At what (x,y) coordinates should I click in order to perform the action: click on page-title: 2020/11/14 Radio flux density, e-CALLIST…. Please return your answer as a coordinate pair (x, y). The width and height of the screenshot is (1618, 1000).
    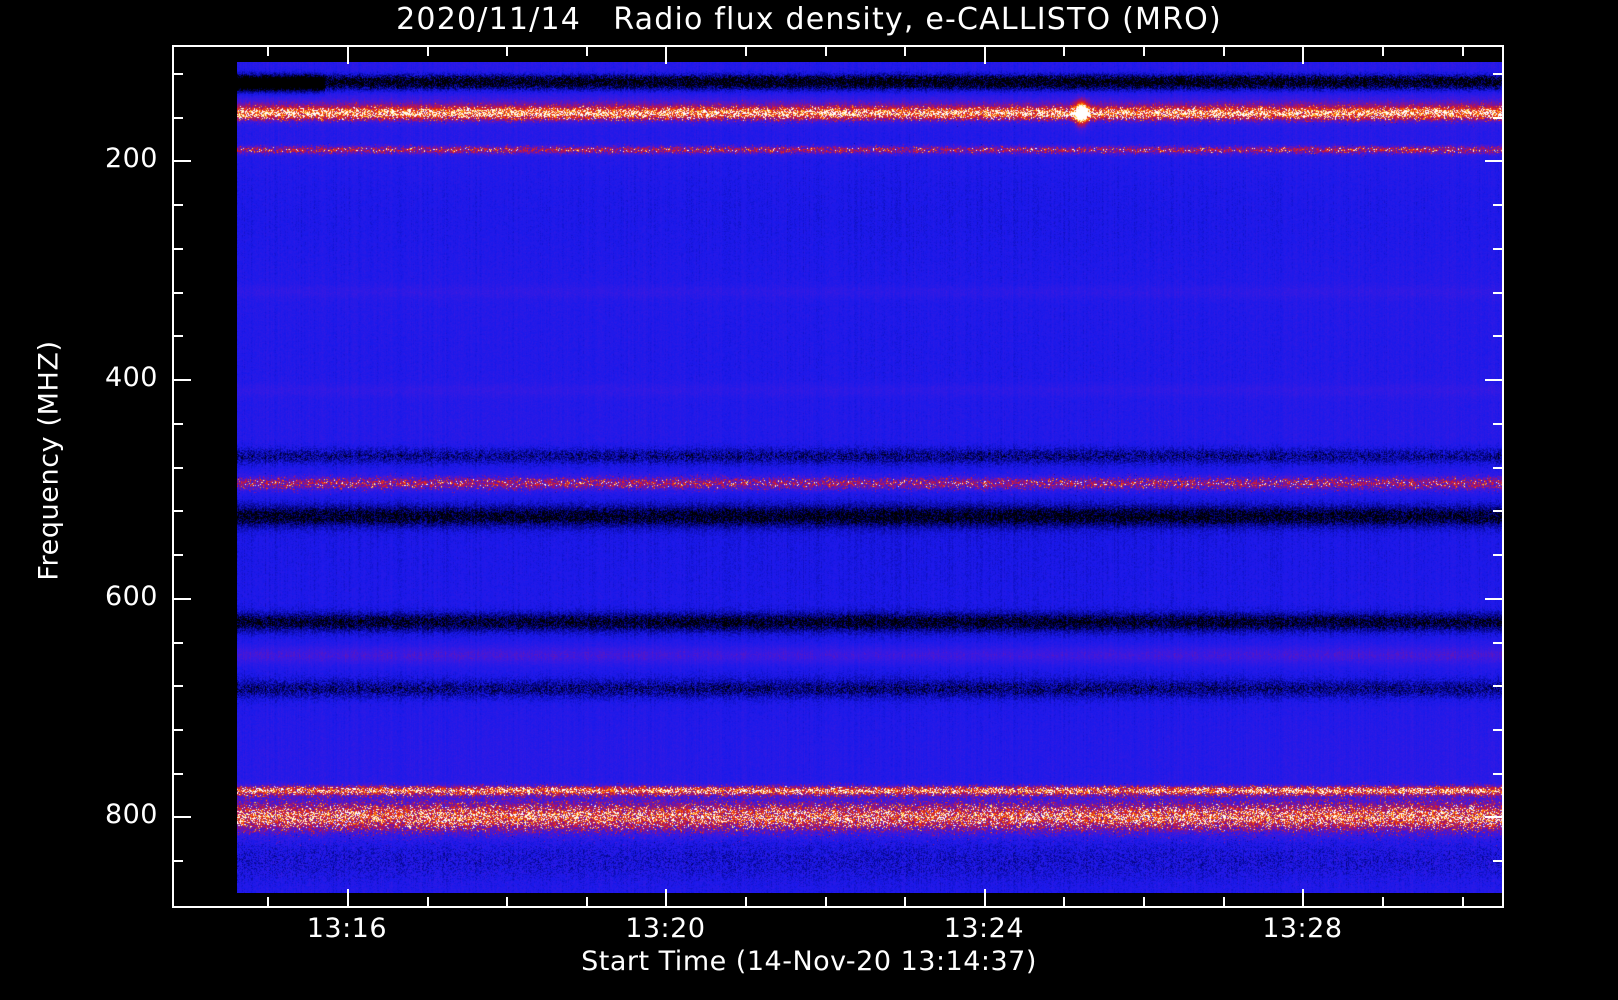
    Looking at the image, I should click on (809, 19).